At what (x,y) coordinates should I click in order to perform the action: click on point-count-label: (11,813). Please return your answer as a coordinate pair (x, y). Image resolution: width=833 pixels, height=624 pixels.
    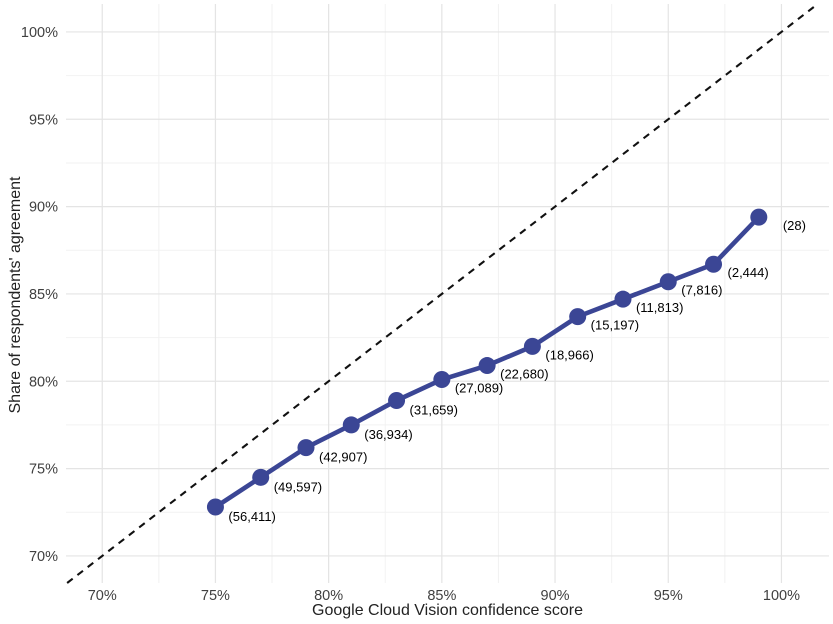
    Looking at the image, I should click on (659, 307).